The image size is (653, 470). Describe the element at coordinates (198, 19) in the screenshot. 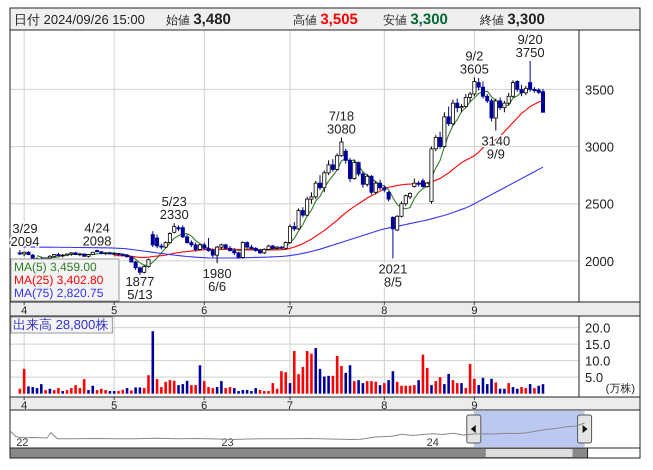

I see `text: 始値 3,480` at that location.